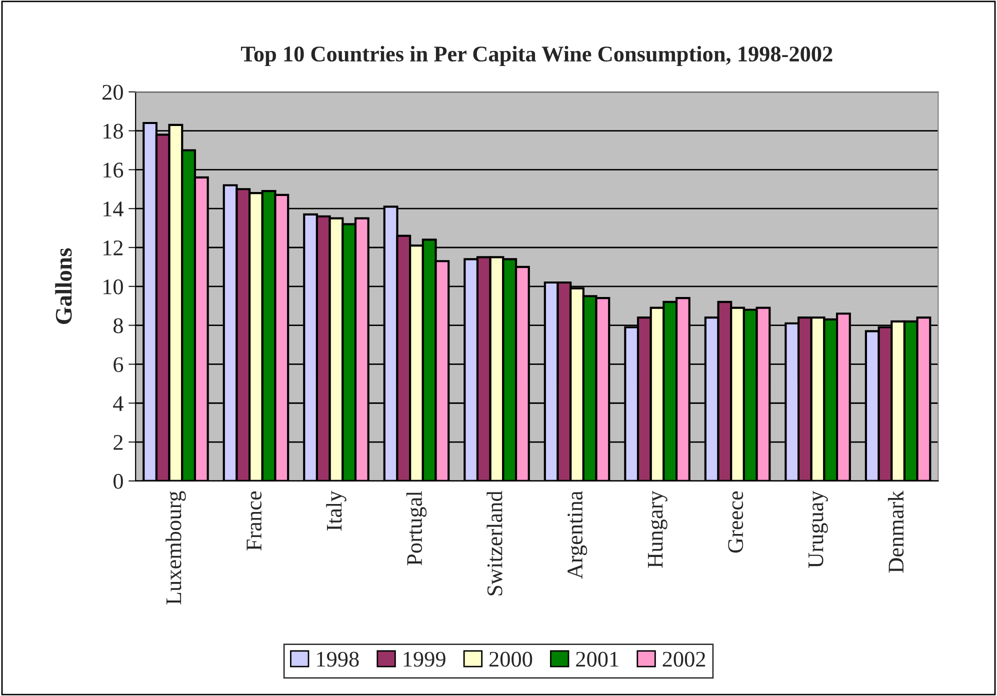  I want to click on x-tick-label: Italy, so click(336, 510).